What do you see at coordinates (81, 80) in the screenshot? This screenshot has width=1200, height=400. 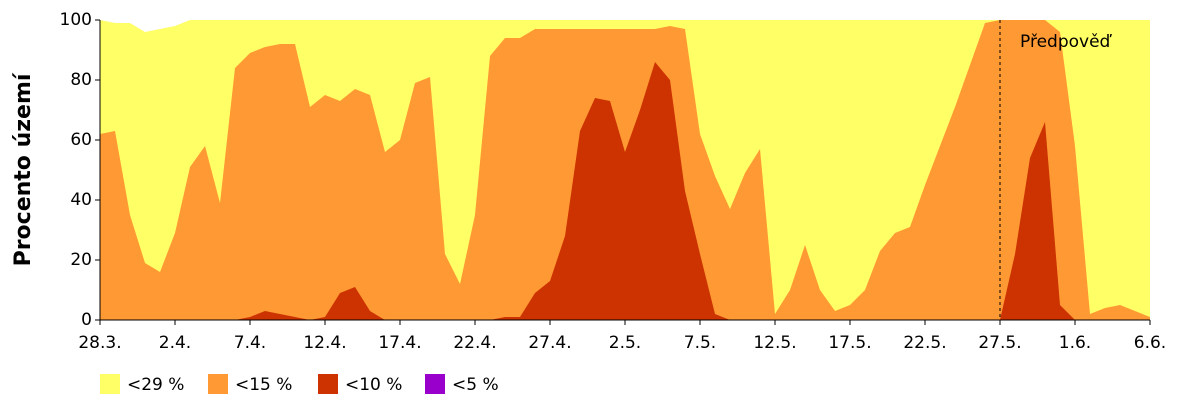 I see `y-tick-label: 80` at bounding box center [81, 80].